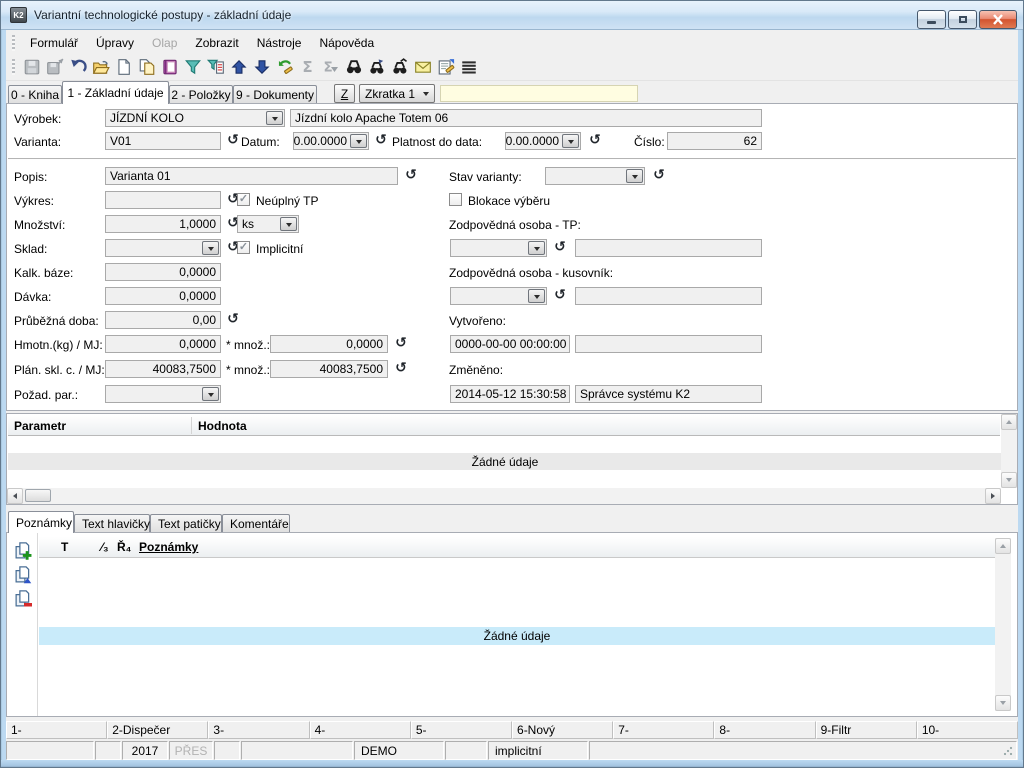 The height and width of the screenshot is (768, 1024). I want to click on filter-icon, so click(192, 67).